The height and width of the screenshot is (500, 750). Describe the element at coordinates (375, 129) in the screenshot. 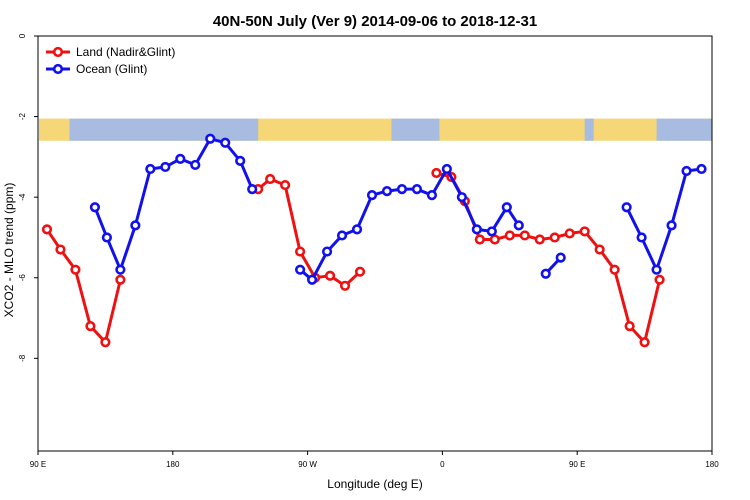

I see `land-ocean-band` at that location.